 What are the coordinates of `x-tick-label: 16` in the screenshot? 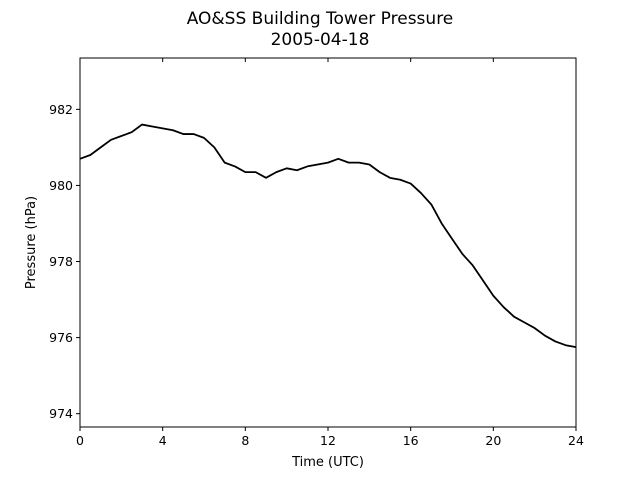 It's located at (411, 440).